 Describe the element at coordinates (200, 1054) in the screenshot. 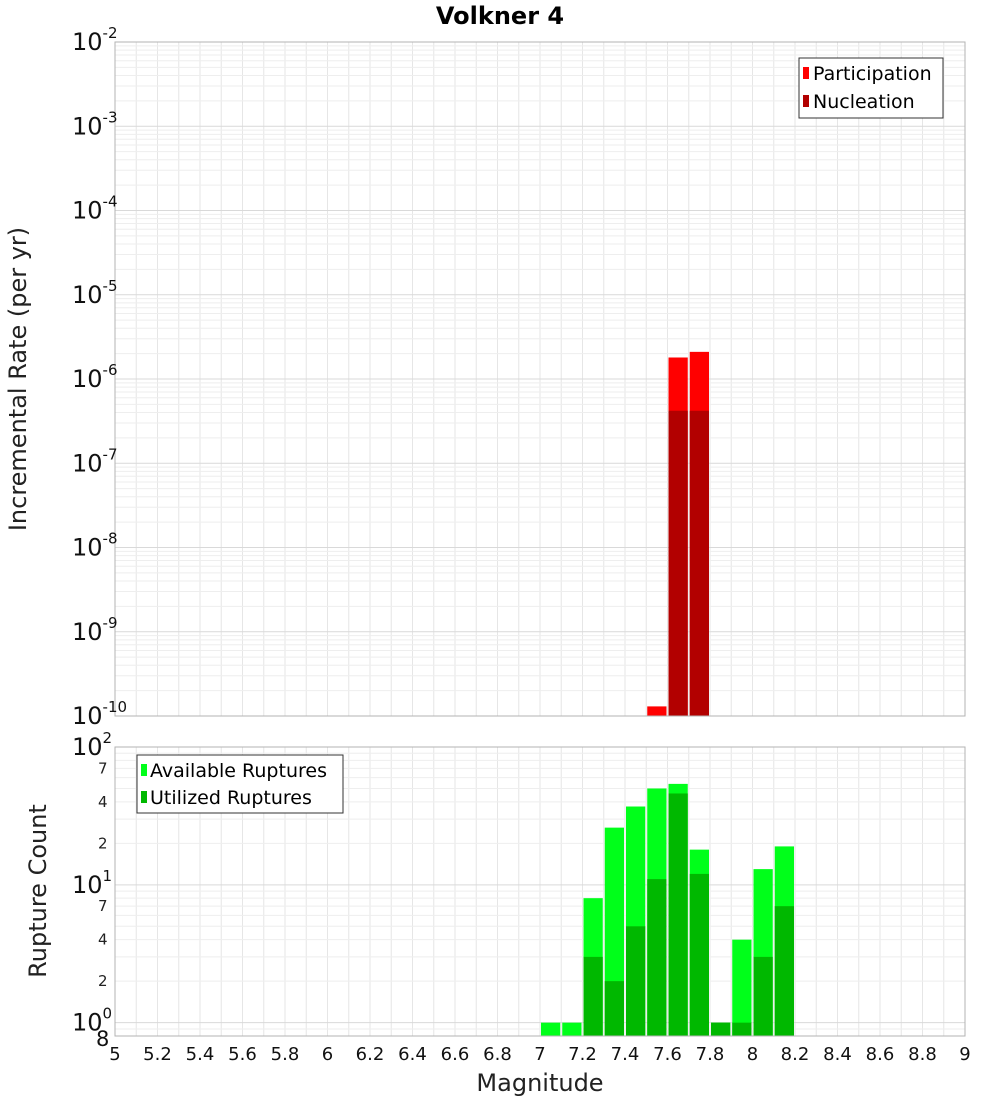

I see `x-tick-label: 5.4` at that location.